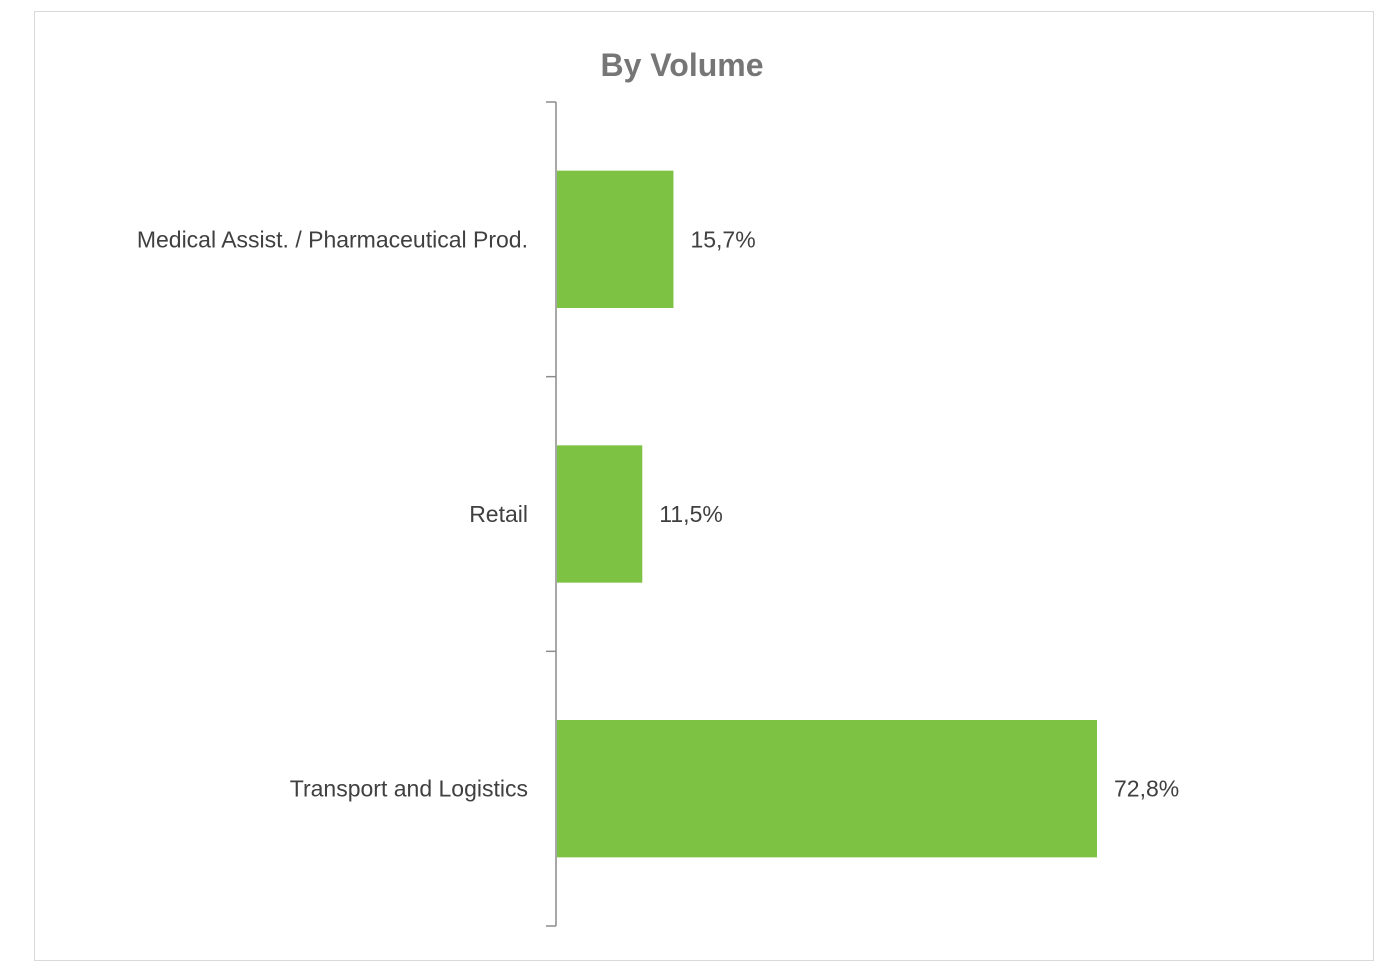 The height and width of the screenshot is (961, 1375). What do you see at coordinates (551, 514) in the screenshot?
I see `category-axis` at bounding box center [551, 514].